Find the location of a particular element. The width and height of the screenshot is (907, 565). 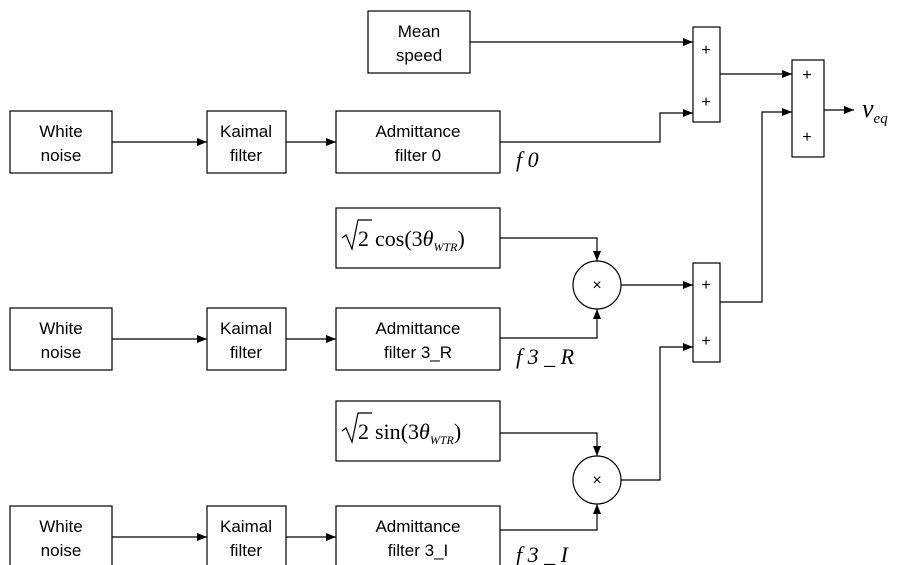

block-label: Admittance filter 3_R is located at coordinates (417, 340).